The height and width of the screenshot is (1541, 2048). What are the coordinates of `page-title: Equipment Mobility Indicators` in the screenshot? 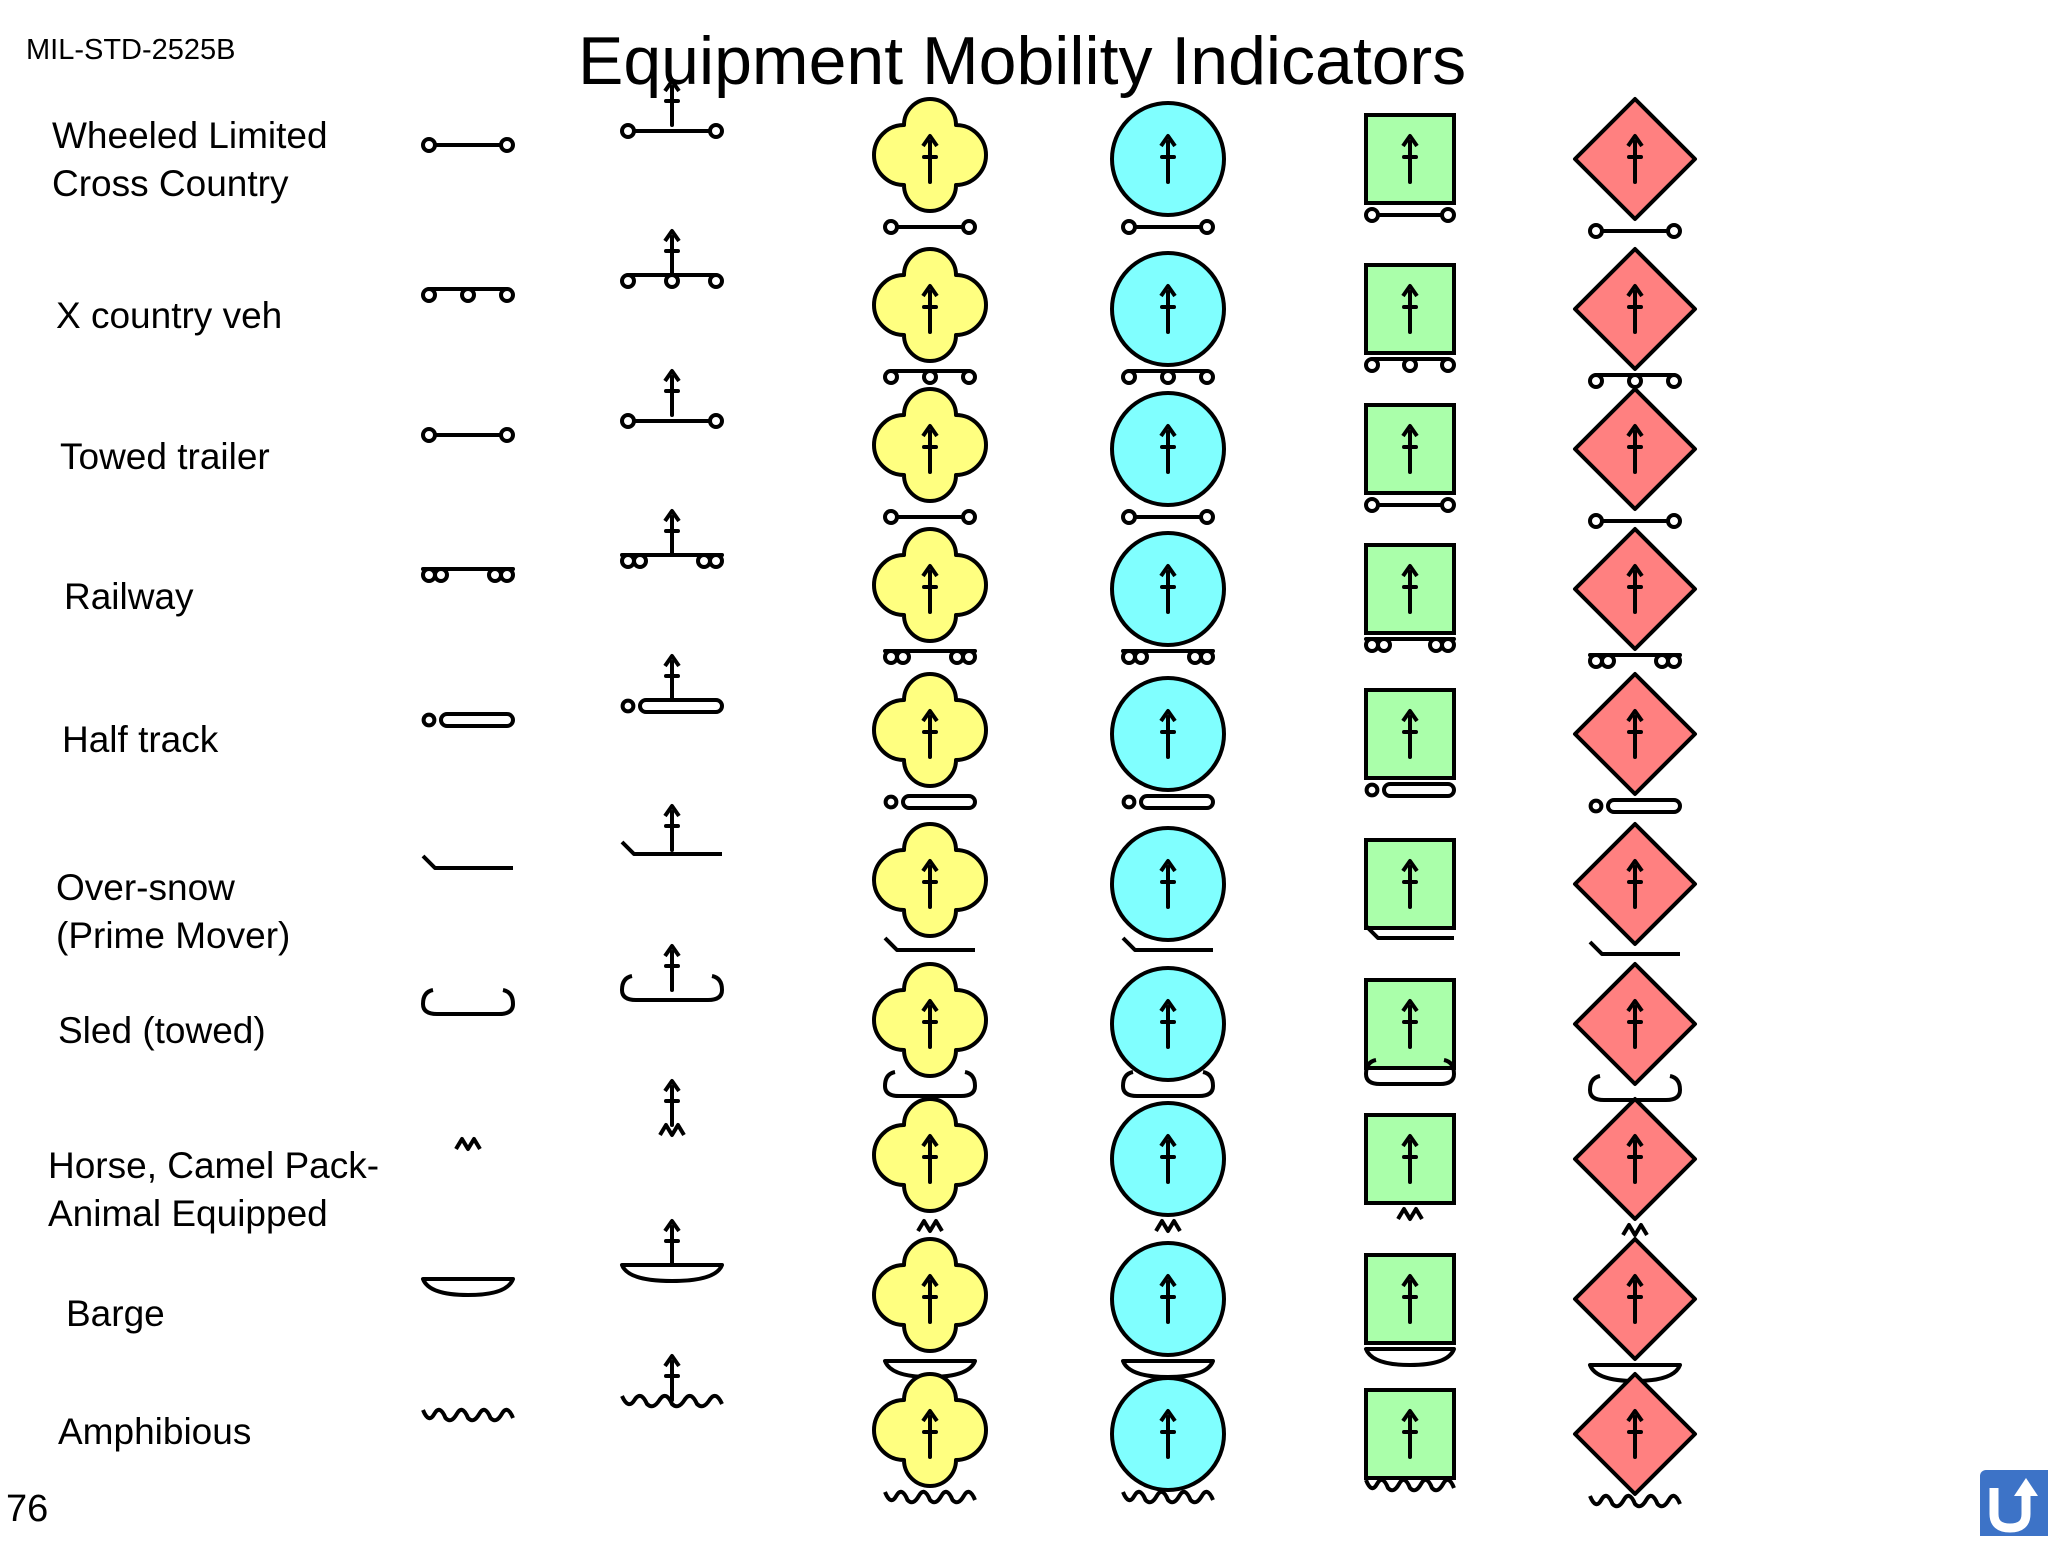 It's located at (1022, 61).